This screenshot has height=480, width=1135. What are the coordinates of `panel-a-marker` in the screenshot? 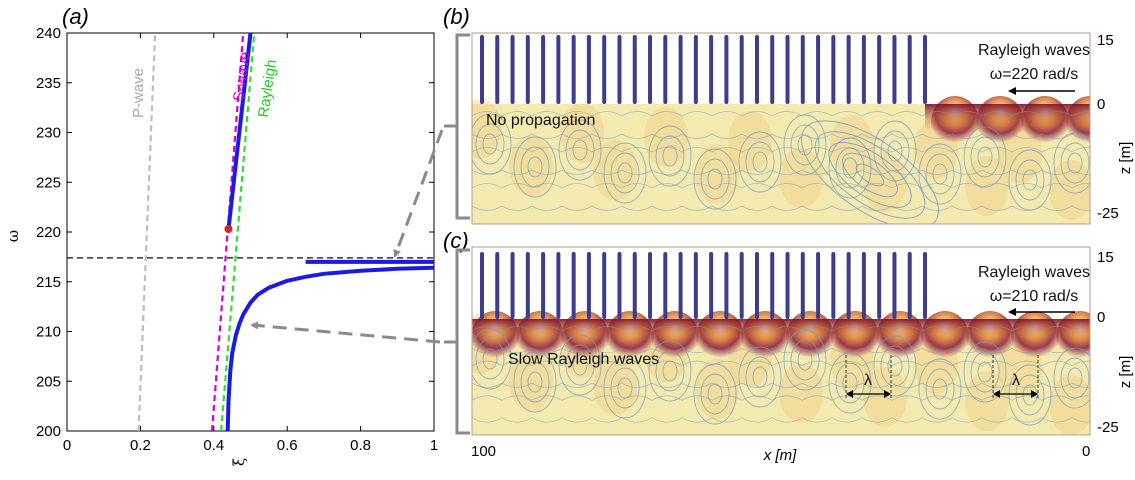 It's located at (228, 229).